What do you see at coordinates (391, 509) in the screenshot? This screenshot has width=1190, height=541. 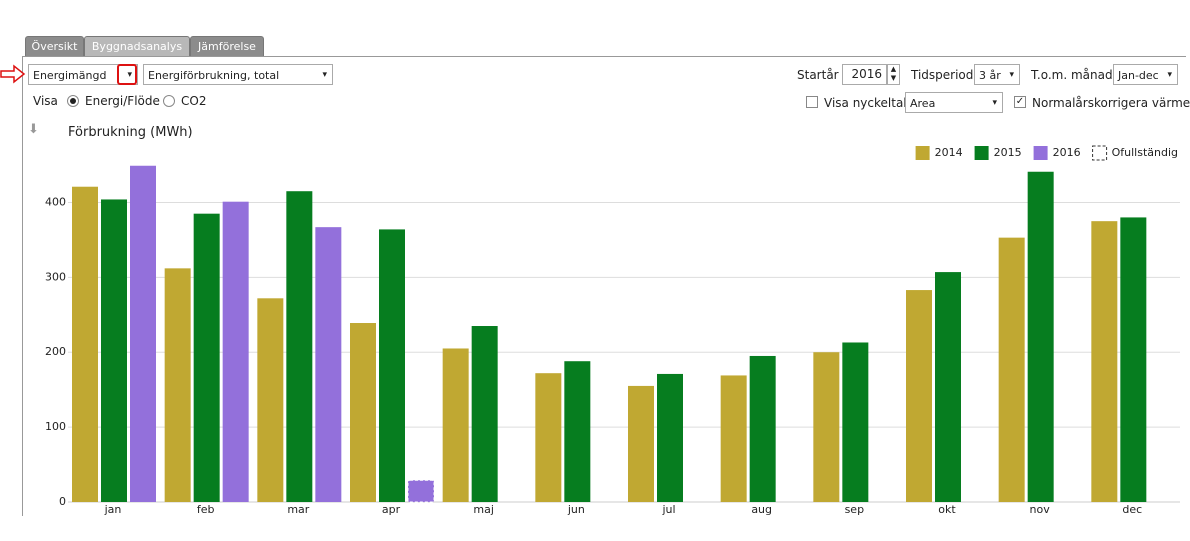 I see `x-tick-label: apr` at bounding box center [391, 509].